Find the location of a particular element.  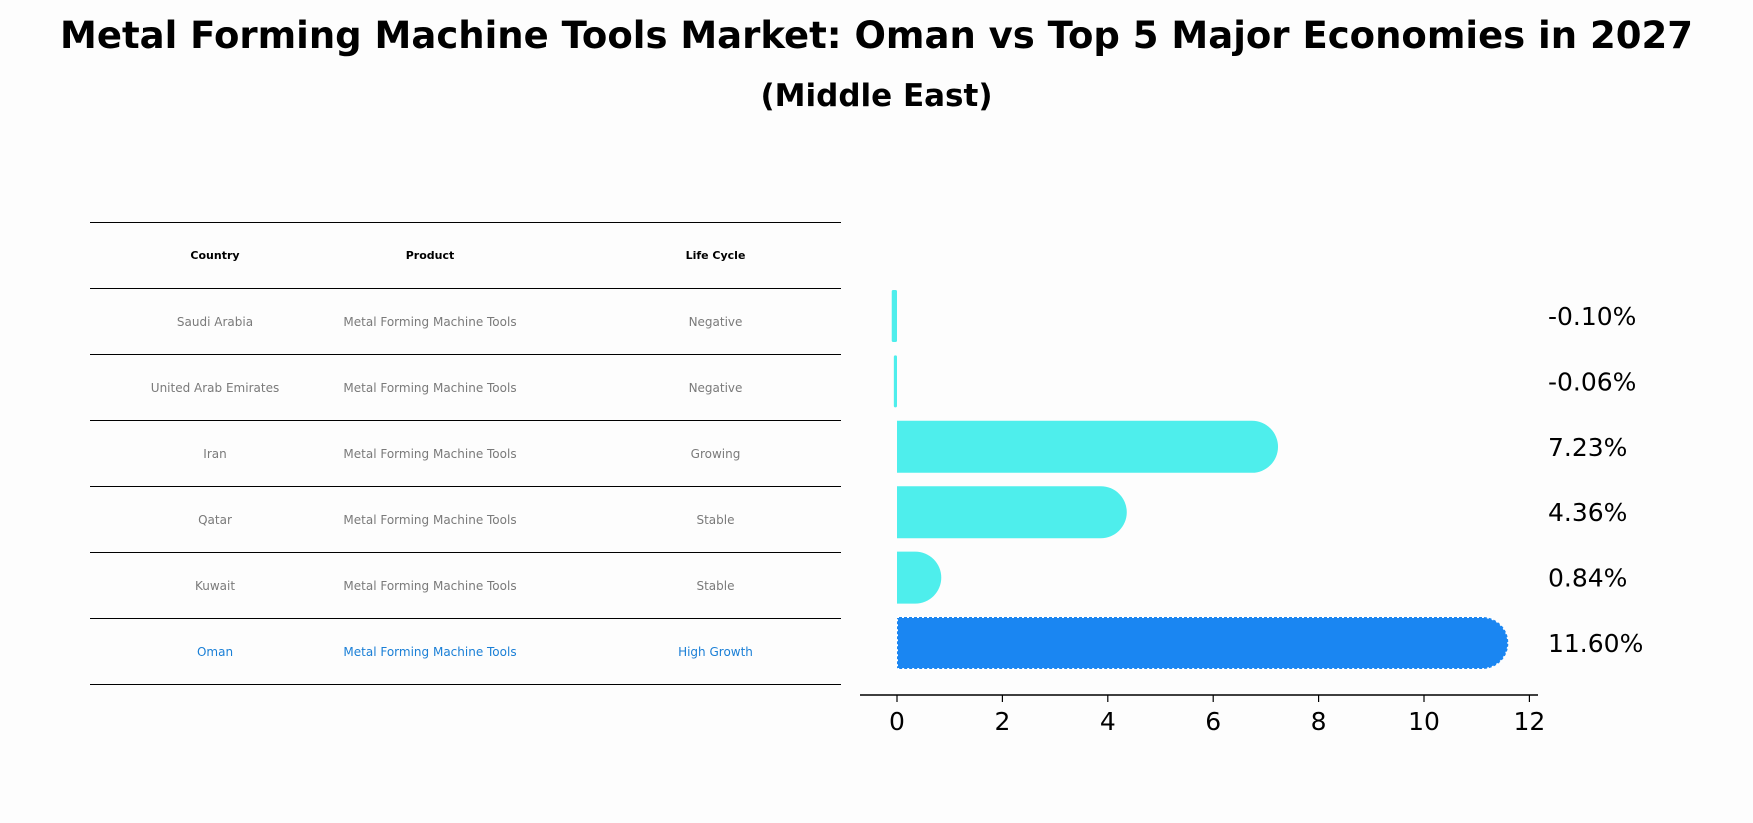

x-tick-label: 10 is located at coordinates (1424, 721).